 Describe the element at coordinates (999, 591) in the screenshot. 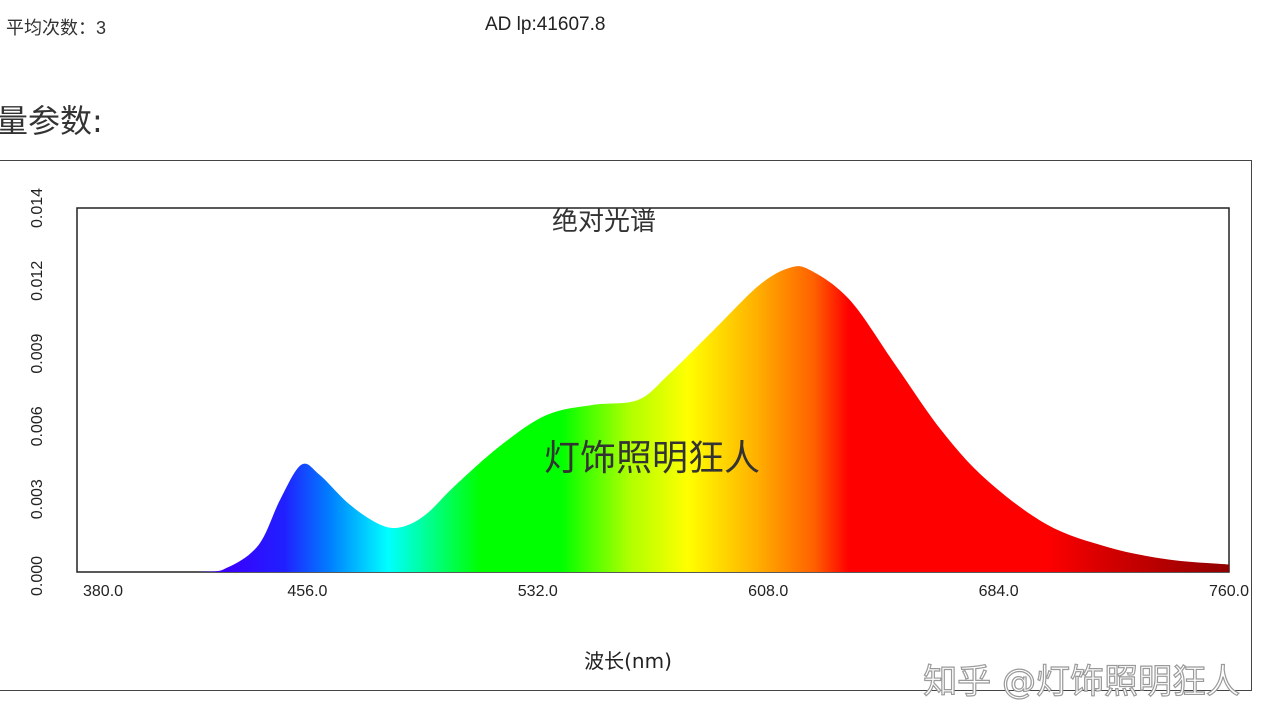

I see `x-tick-label: 684.0` at that location.